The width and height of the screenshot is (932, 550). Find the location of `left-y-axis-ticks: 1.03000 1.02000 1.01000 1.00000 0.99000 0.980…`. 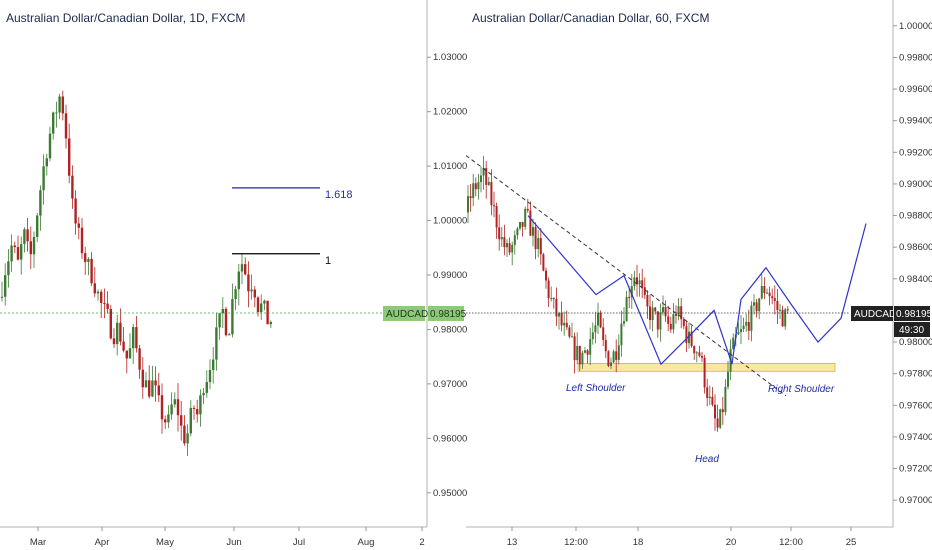

left-y-axis-ticks: 1.03000 1.02000 1.01000 1.00000 0.99000 0.980… is located at coordinates (447, 275).